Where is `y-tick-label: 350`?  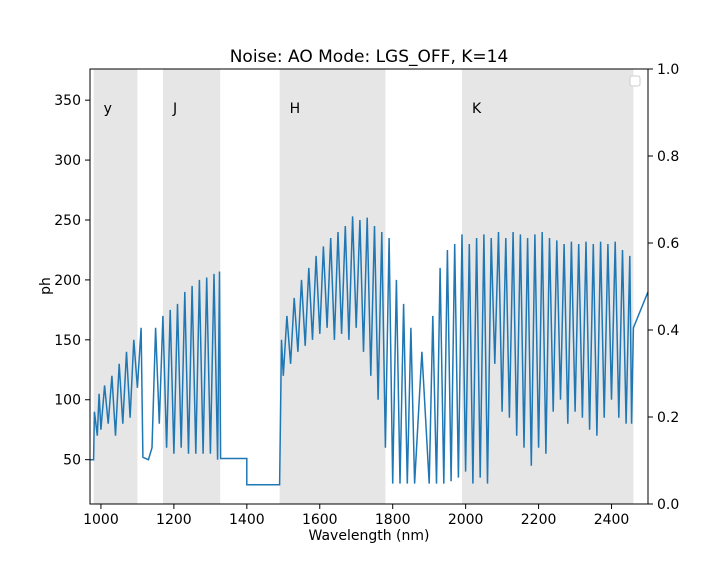
y-tick-label: 350 is located at coordinates (67, 101).